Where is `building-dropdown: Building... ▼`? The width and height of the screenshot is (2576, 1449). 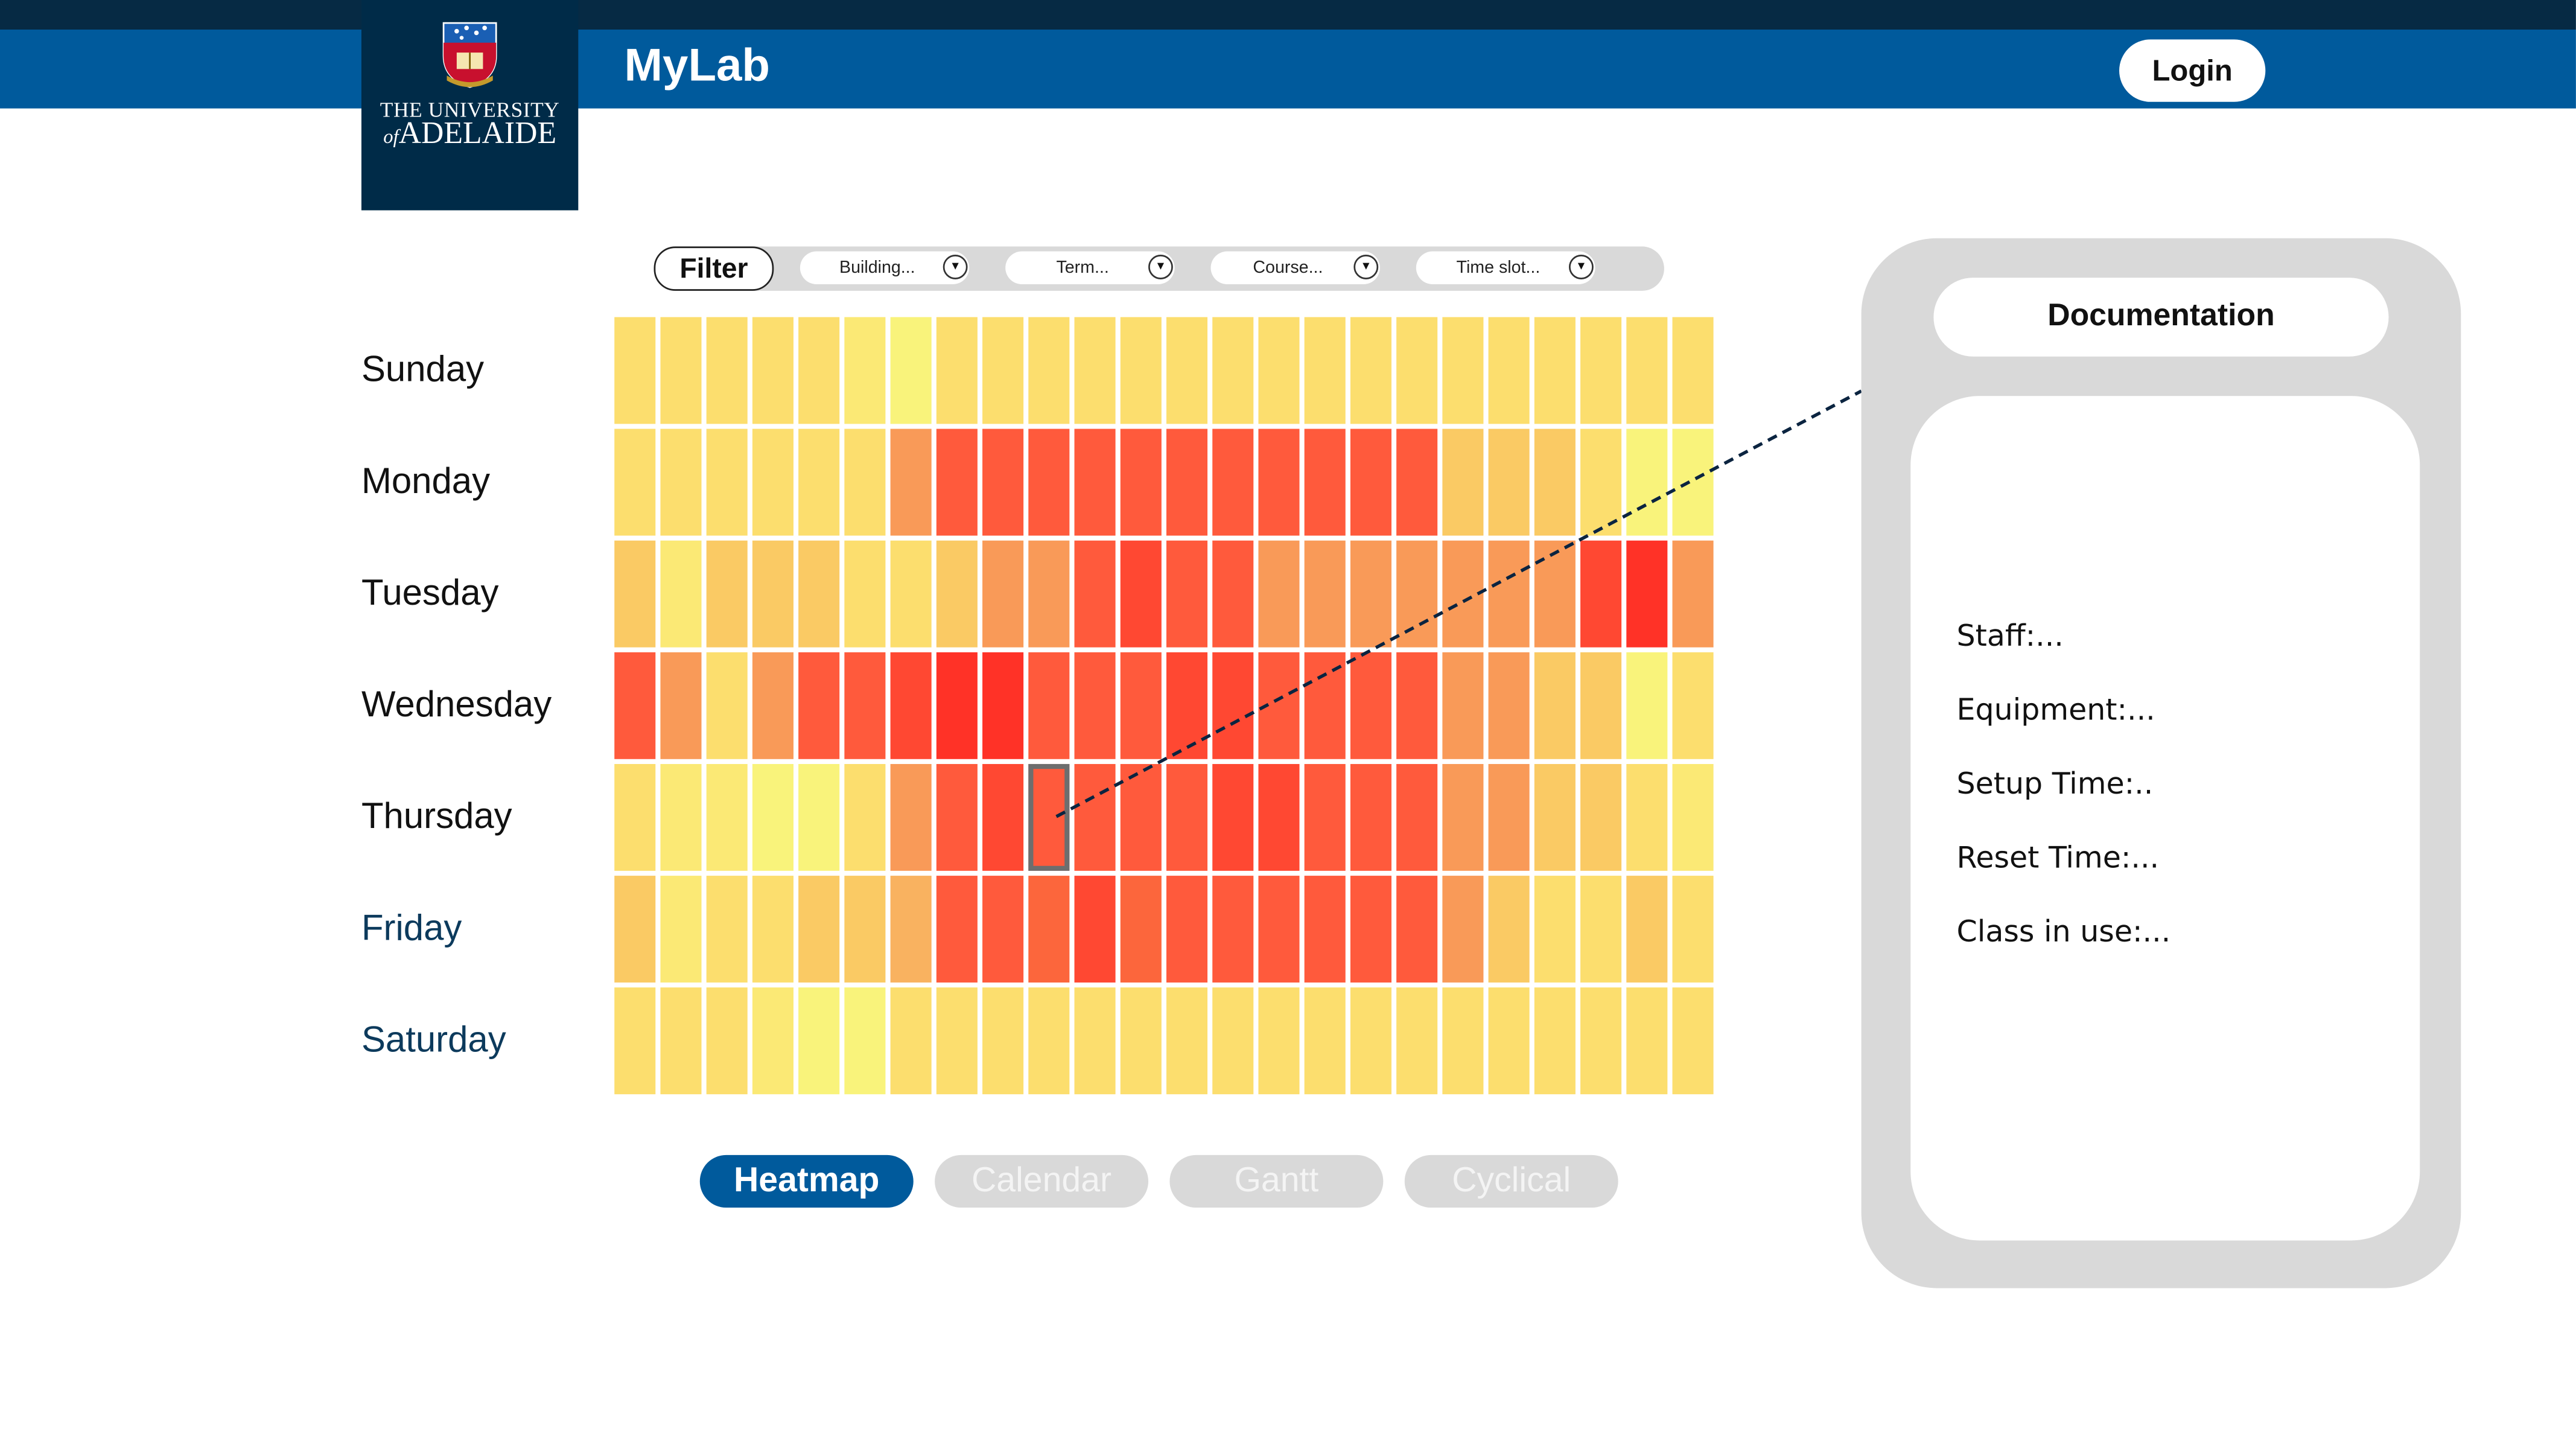 building-dropdown: Building... ▼ is located at coordinates (885, 267).